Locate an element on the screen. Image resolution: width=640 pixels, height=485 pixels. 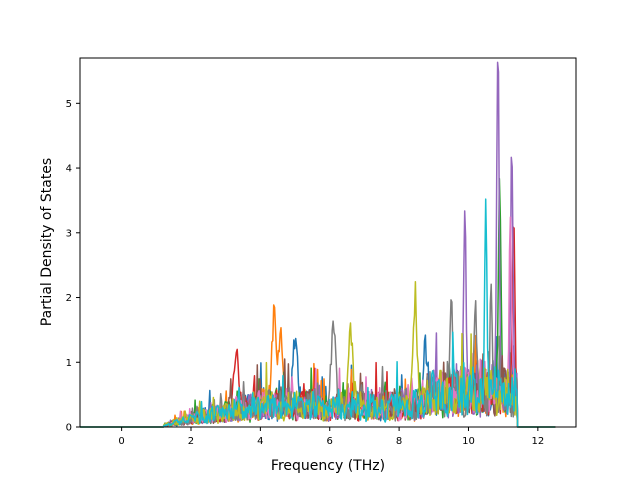
x-tick-label: 0 is located at coordinates (121, 441).